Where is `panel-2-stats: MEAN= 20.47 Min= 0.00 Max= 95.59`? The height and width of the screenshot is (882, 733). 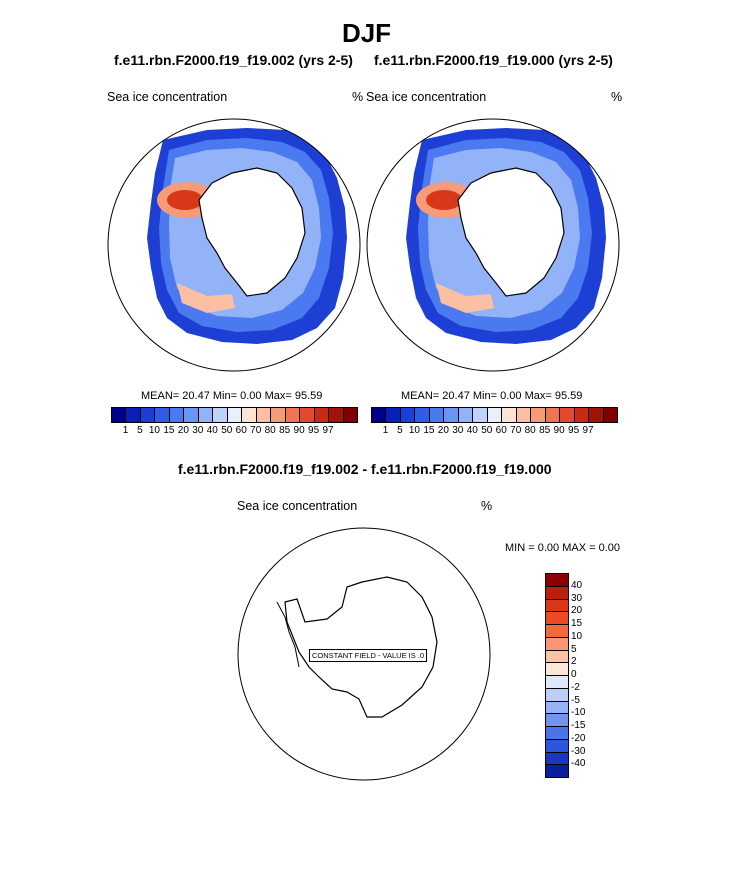
panel-2-stats: MEAN= 20.47 Min= 0.00 Max= 95.59 is located at coordinates (491, 396).